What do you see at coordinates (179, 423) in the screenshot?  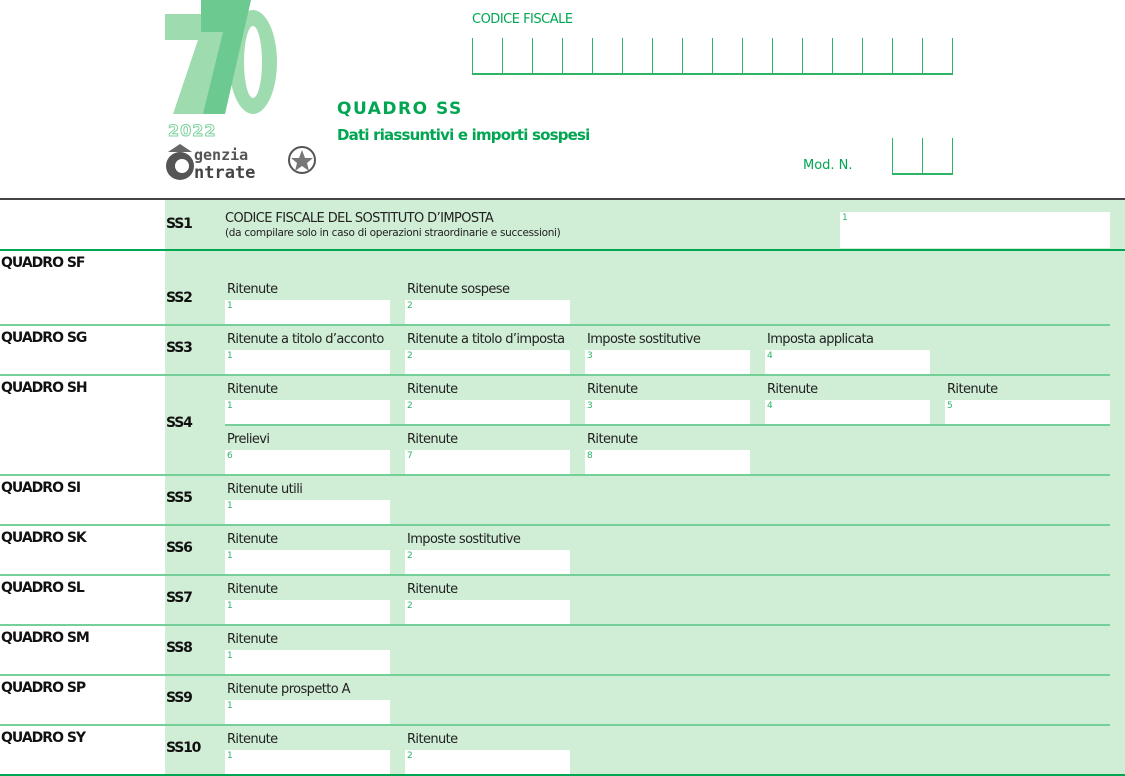 I see `row-code: SS4` at bounding box center [179, 423].